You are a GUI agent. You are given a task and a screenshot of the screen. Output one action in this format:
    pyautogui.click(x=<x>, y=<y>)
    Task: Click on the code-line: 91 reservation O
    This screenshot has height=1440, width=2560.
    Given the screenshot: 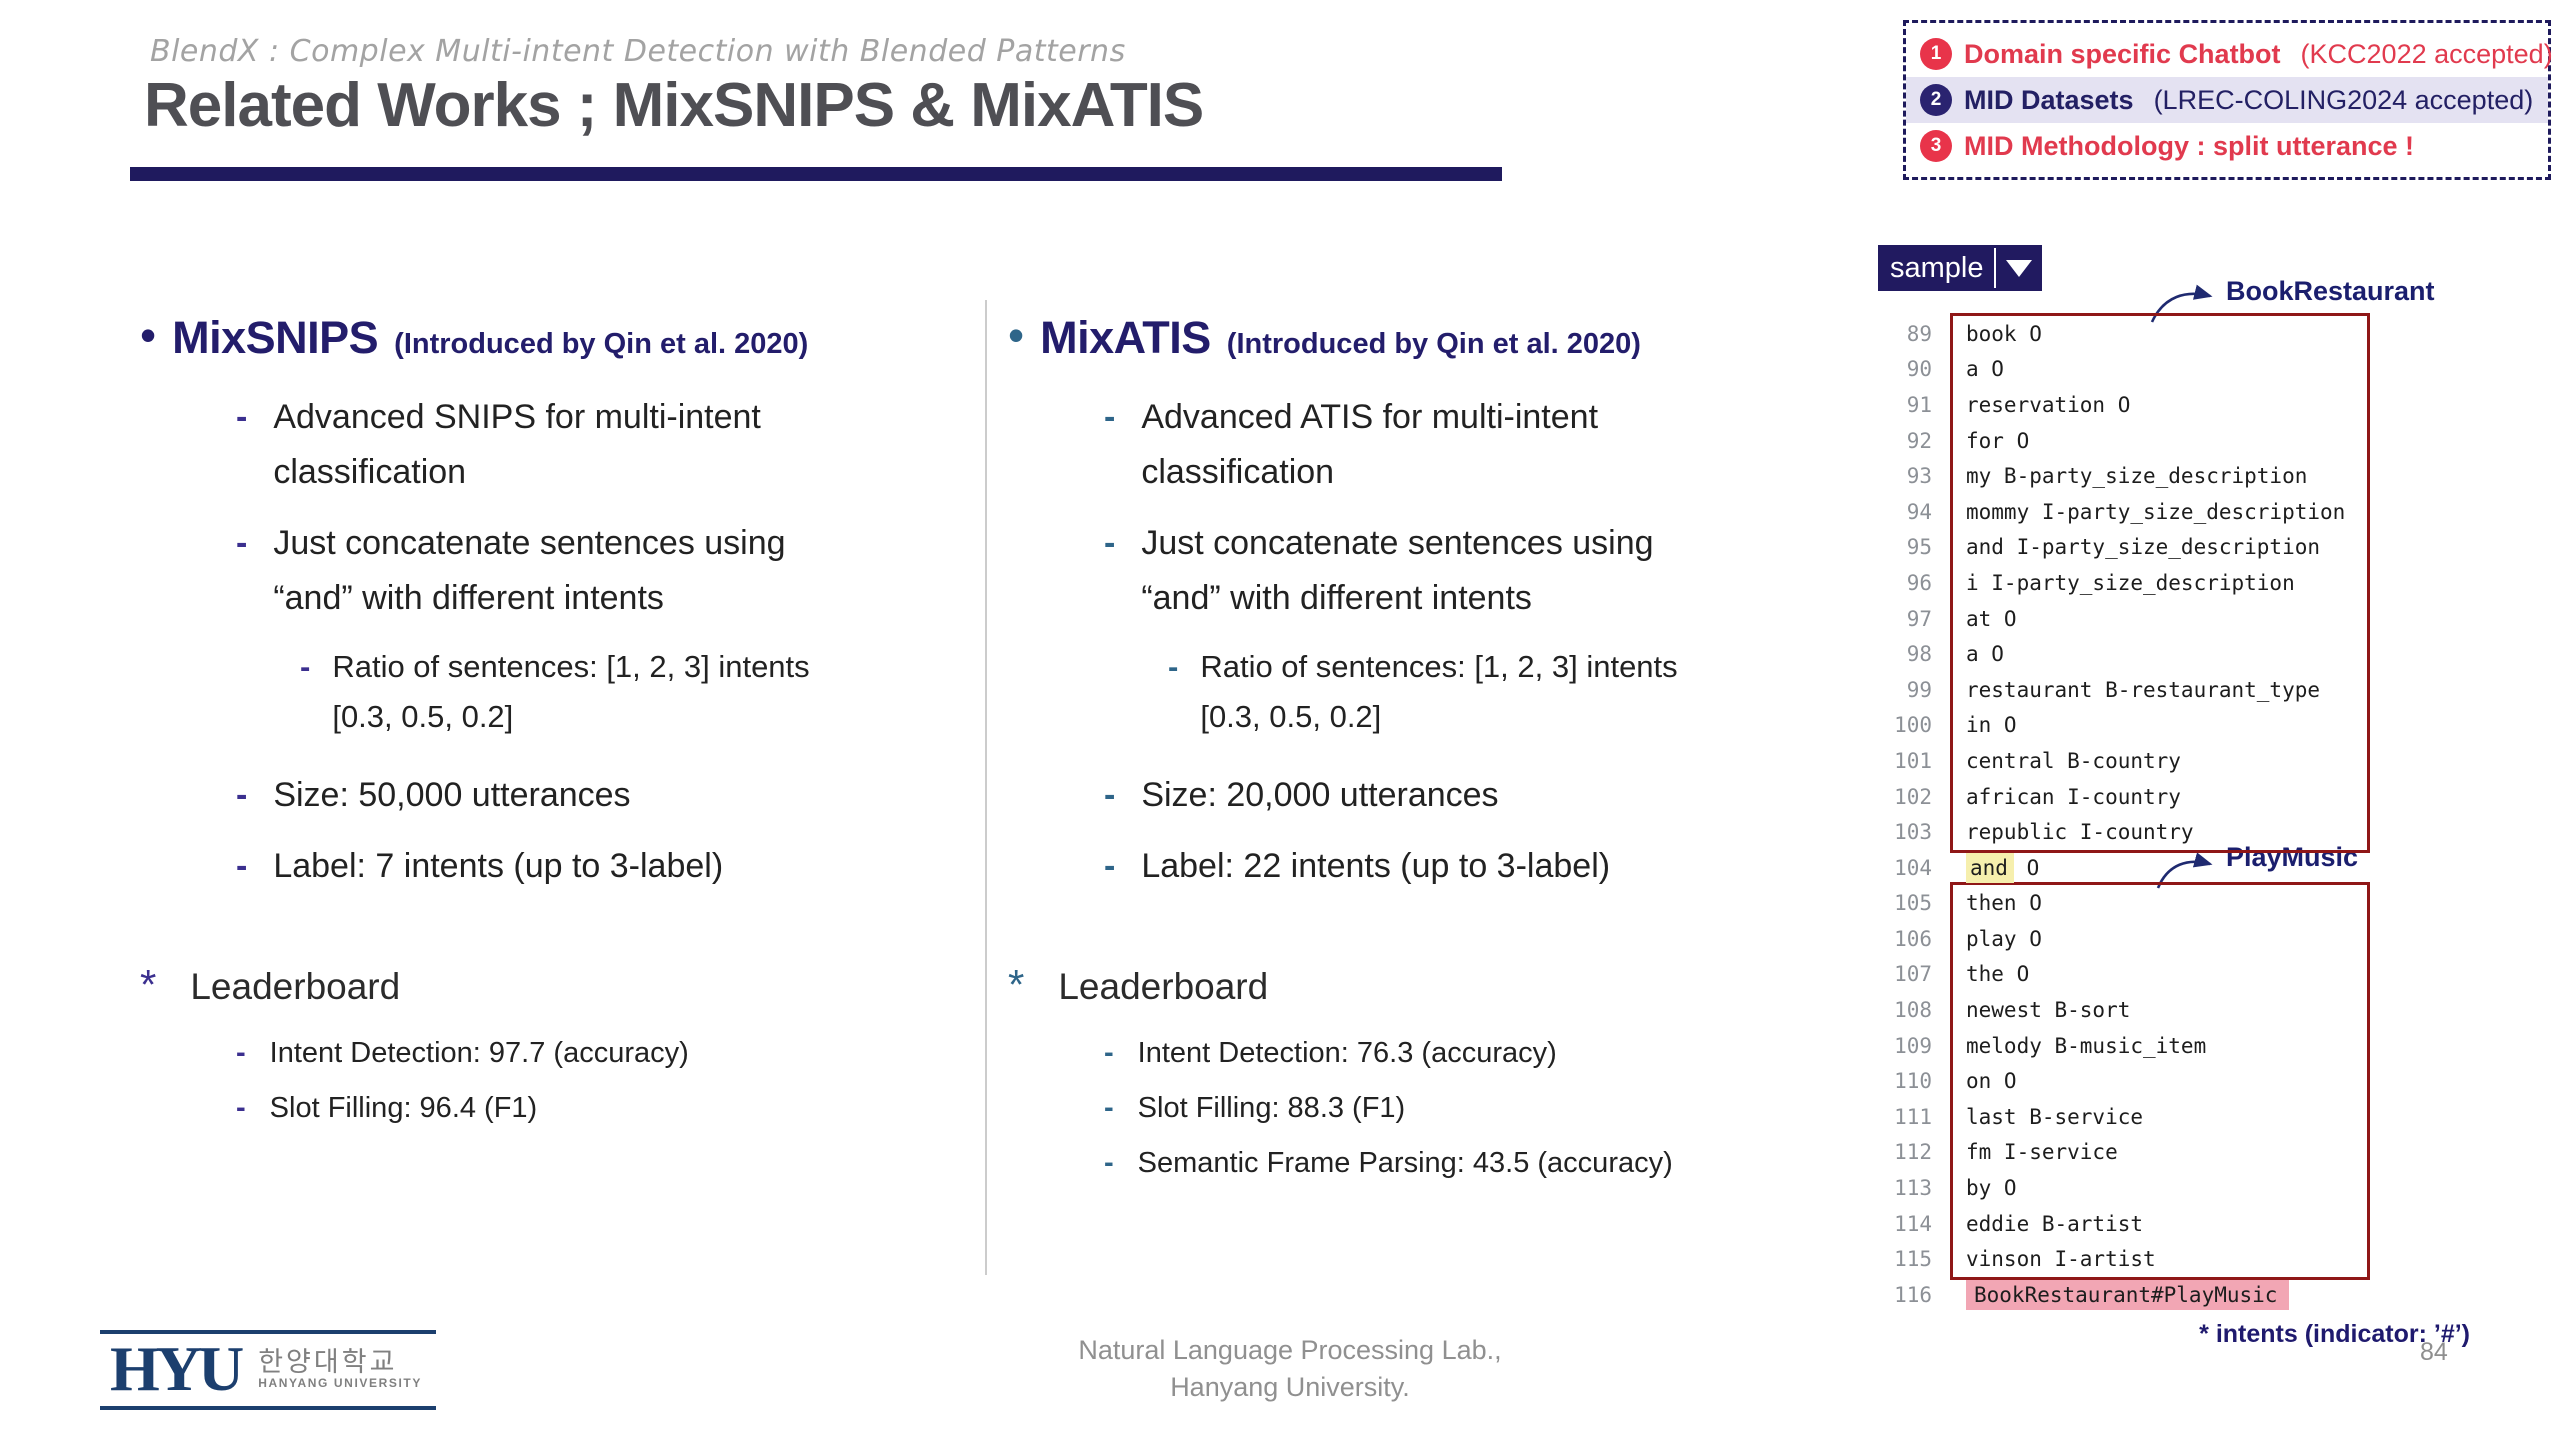 What is the action you would take?
    pyautogui.click(x=2200, y=405)
    